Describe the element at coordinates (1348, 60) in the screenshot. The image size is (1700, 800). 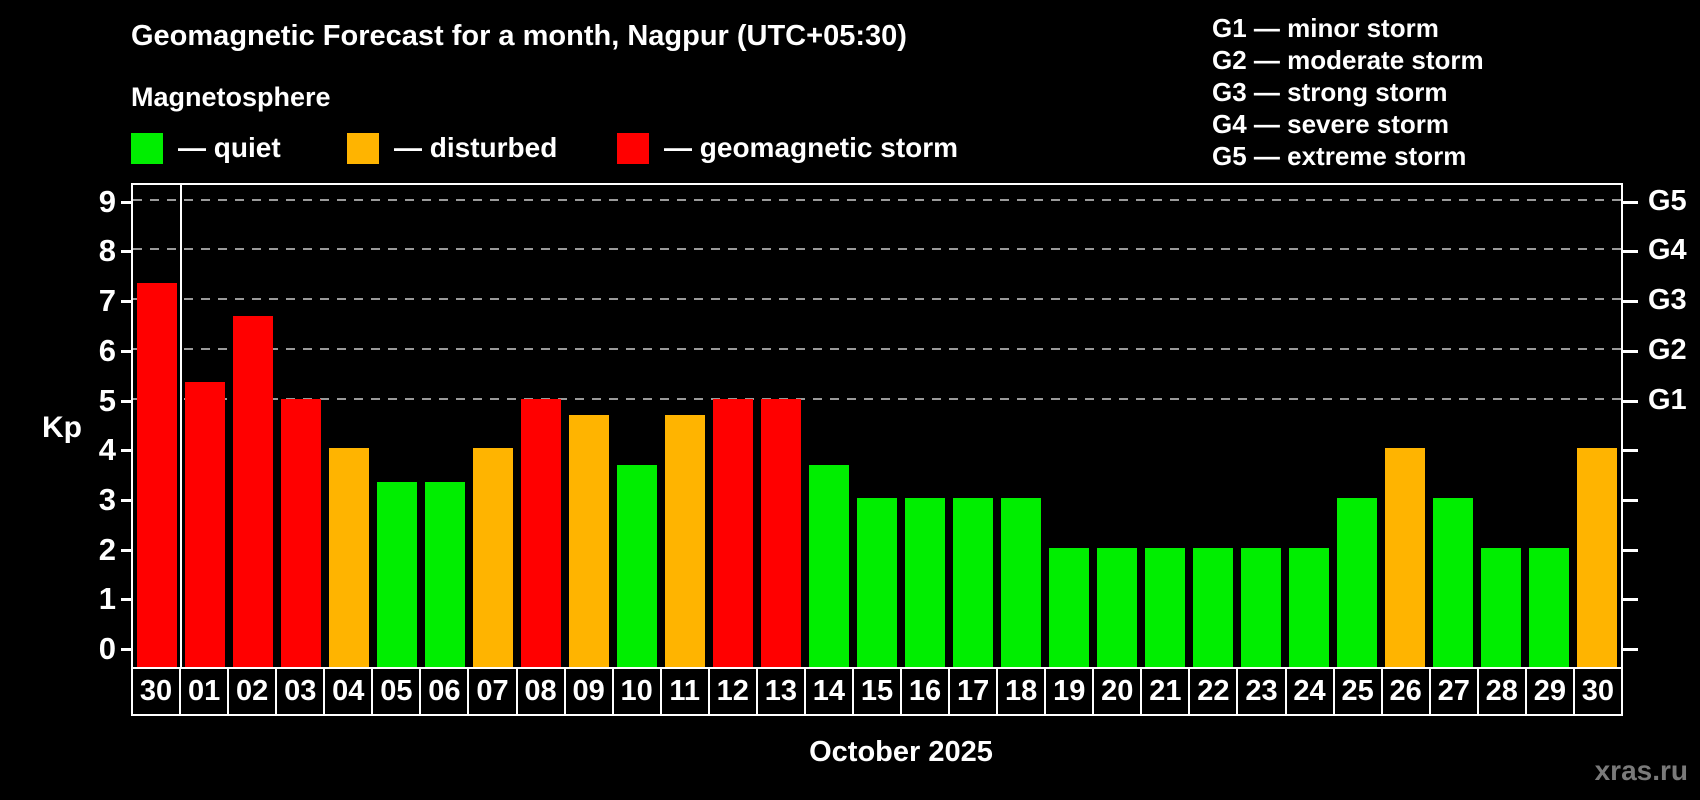
I see `g-legend-line-2: G2 — moderate storm` at that location.